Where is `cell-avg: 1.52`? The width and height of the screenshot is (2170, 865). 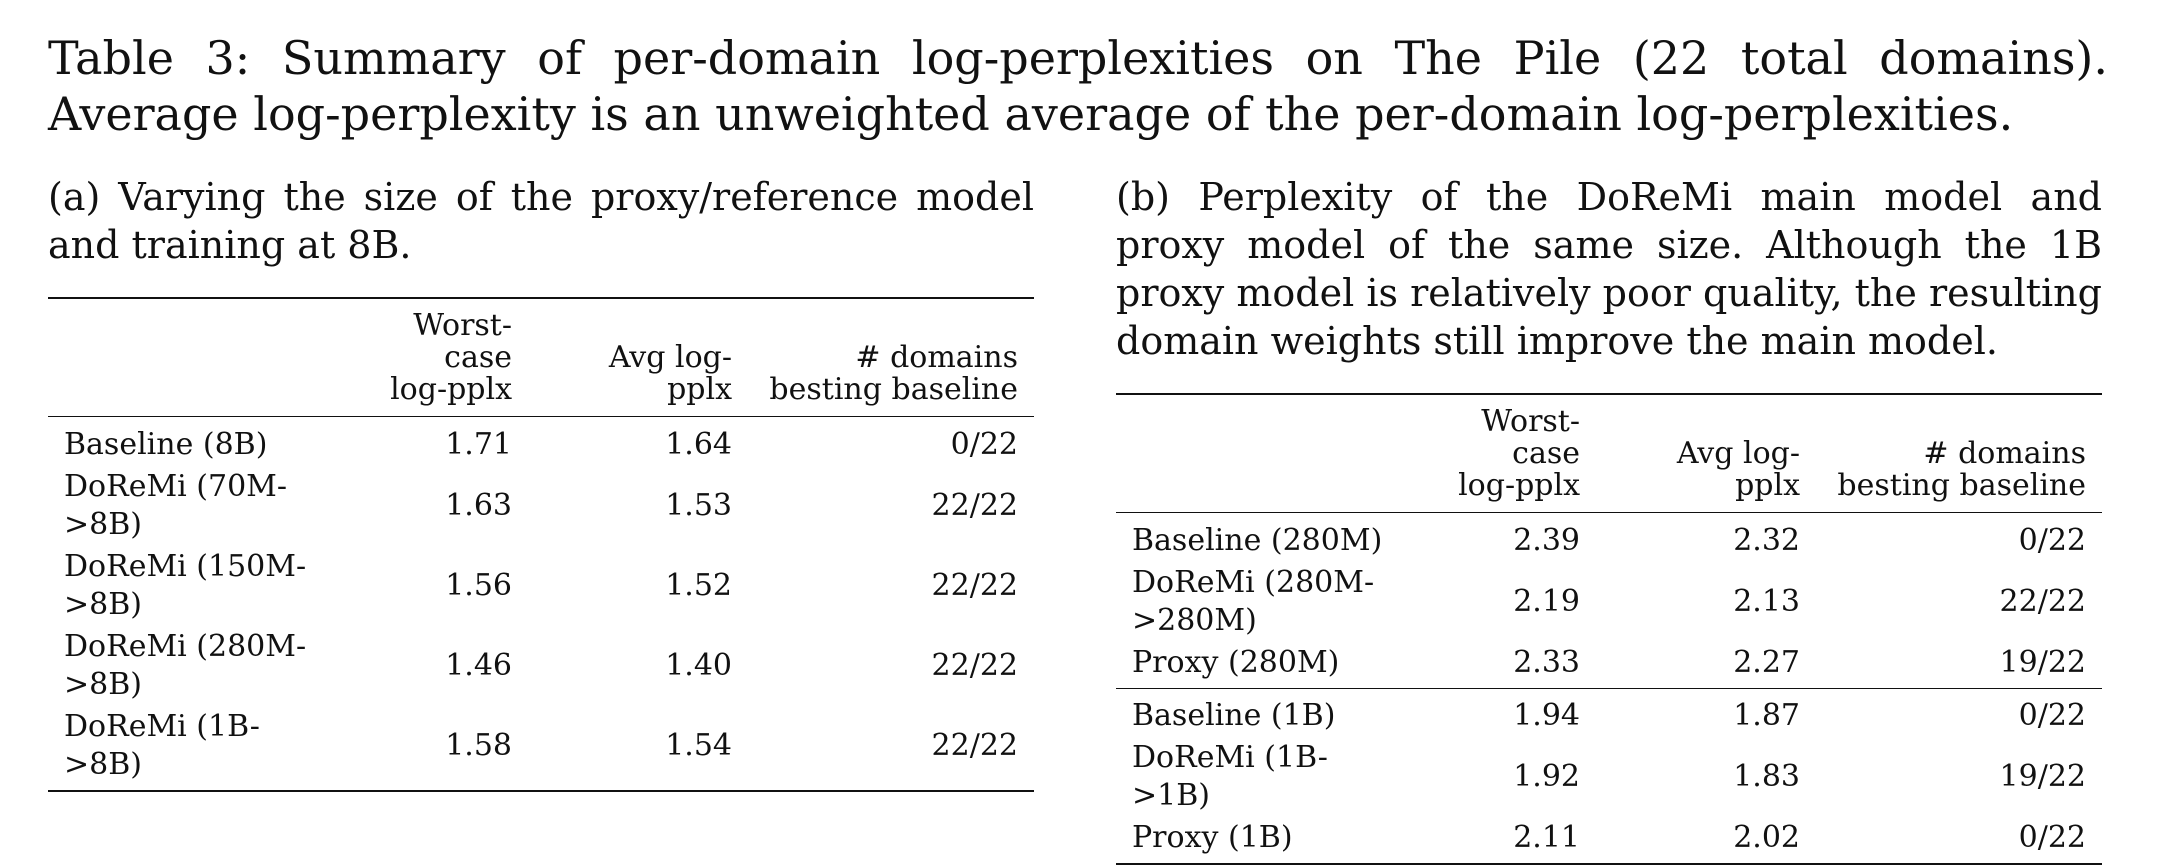
cell-avg: 1.52 is located at coordinates (698, 585).